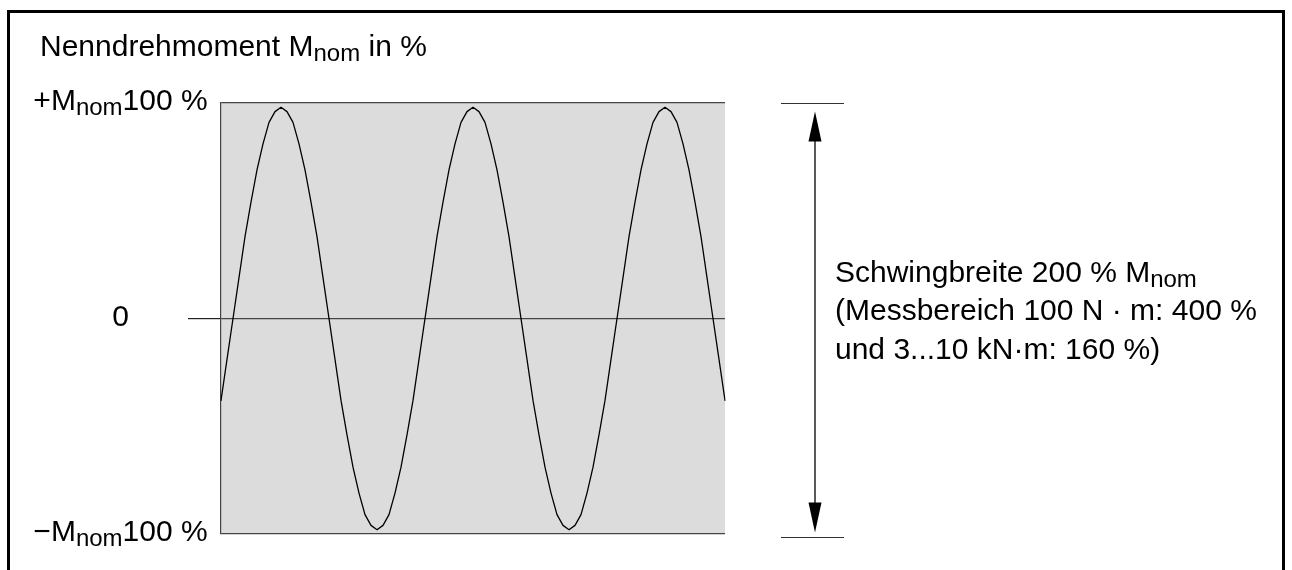  Describe the element at coordinates (120, 315) in the screenshot. I see `y-tick-label: 0` at that location.